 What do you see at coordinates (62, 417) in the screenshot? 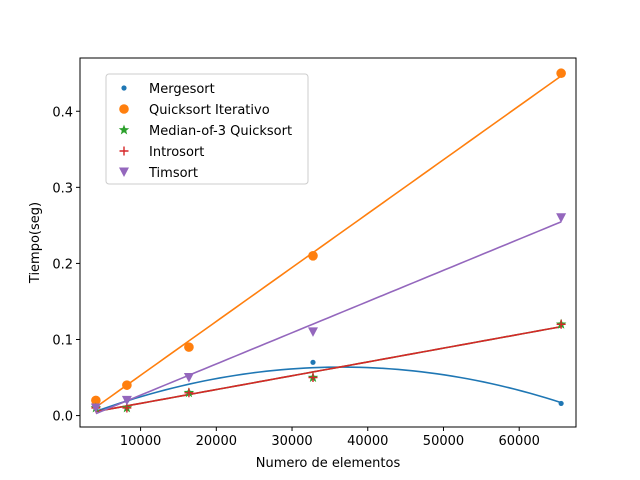
I see `y-tick-label: 0.0` at bounding box center [62, 417].